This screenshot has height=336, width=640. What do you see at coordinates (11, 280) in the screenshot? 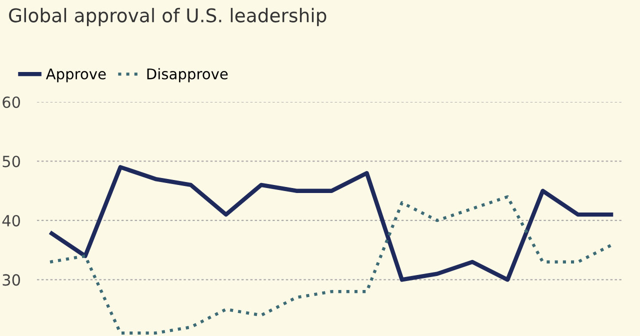
I see `y-tick-label: 30` at bounding box center [11, 280].